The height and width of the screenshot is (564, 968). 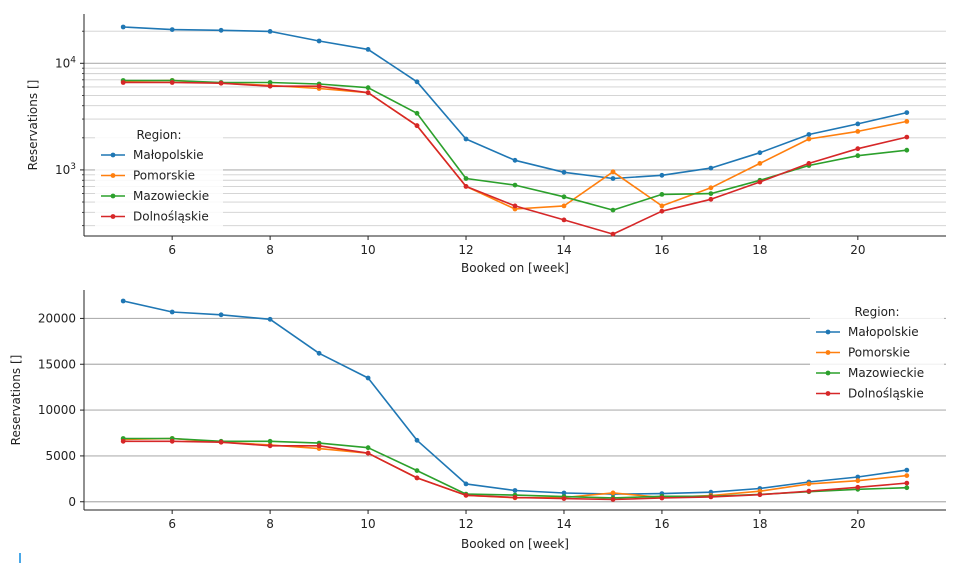 I want to click on y-tick-label: 5000, so click(x=60, y=456).